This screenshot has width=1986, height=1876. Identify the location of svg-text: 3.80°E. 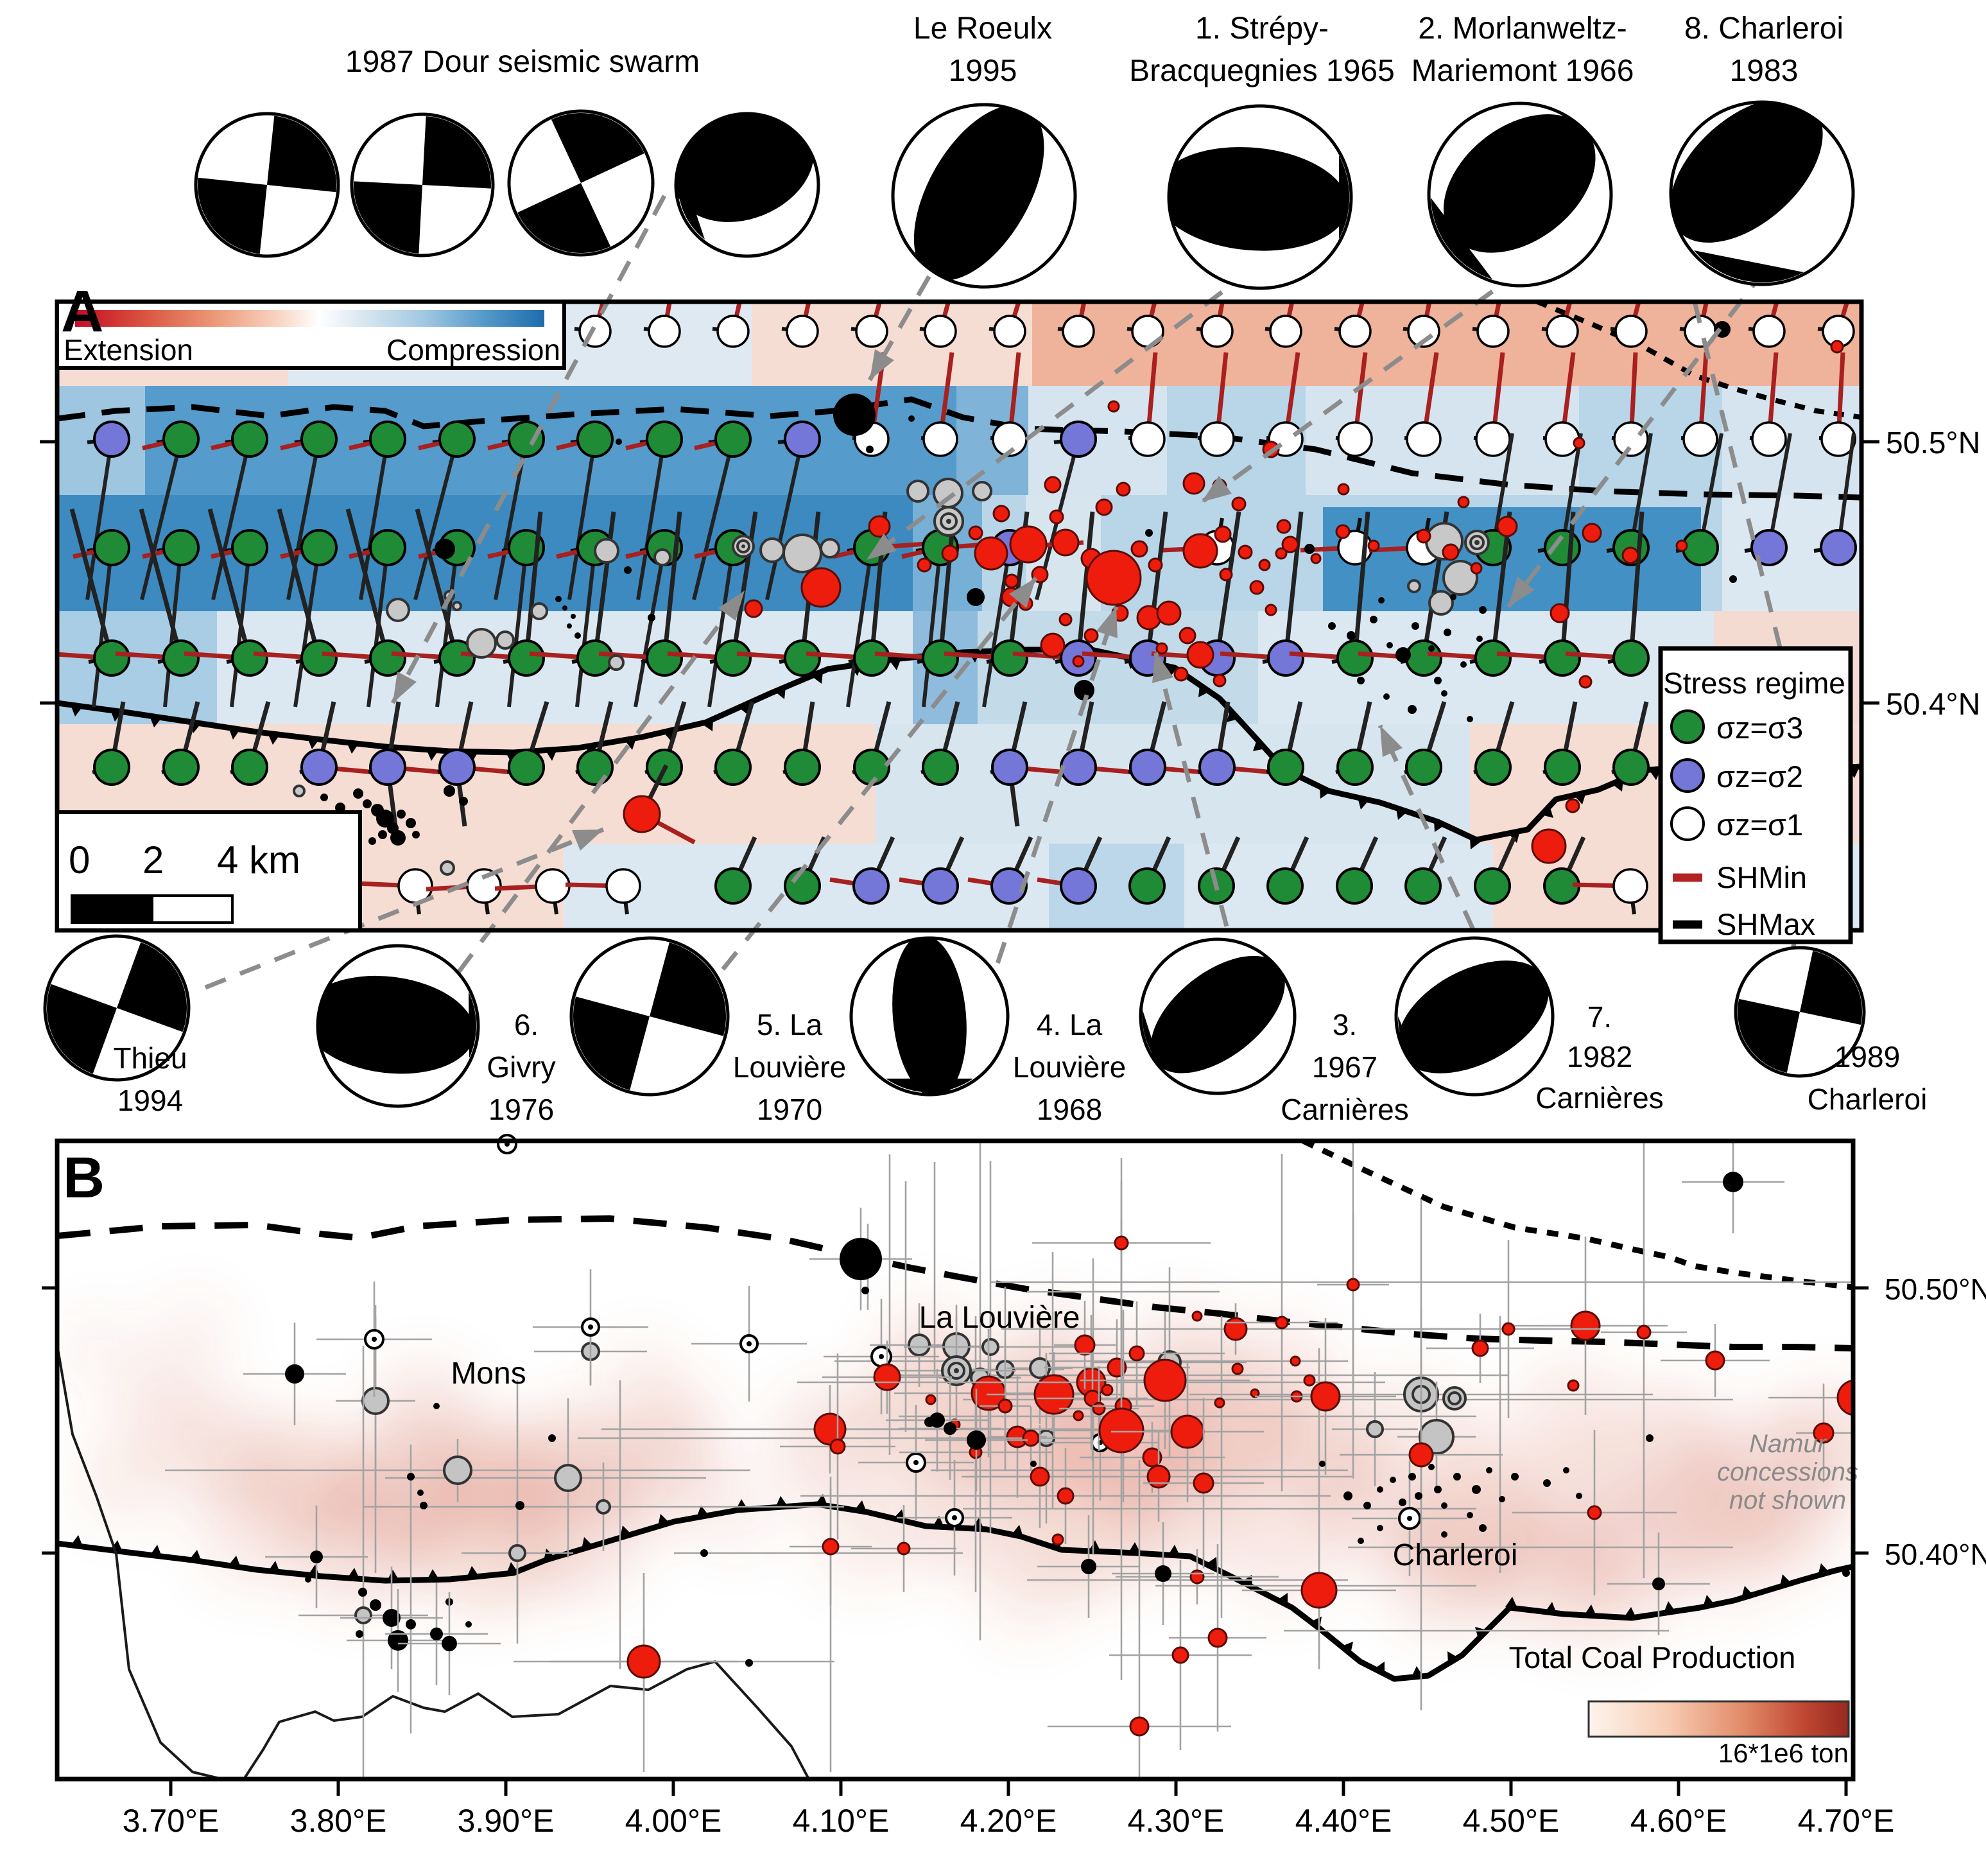
(338, 1821).